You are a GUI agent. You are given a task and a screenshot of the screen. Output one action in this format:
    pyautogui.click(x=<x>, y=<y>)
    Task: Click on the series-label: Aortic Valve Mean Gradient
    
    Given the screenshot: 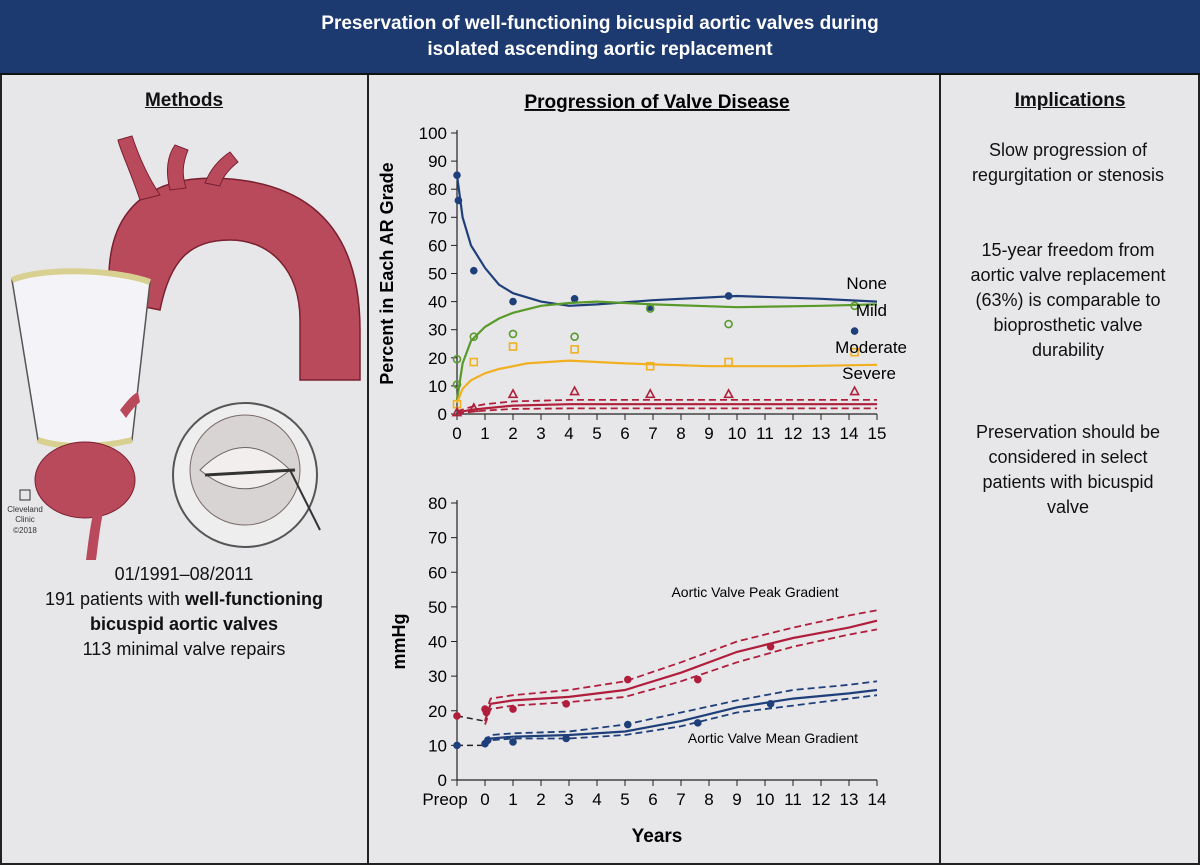 What is the action you would take?
    pyautogui.click(x=773, y=738)
    